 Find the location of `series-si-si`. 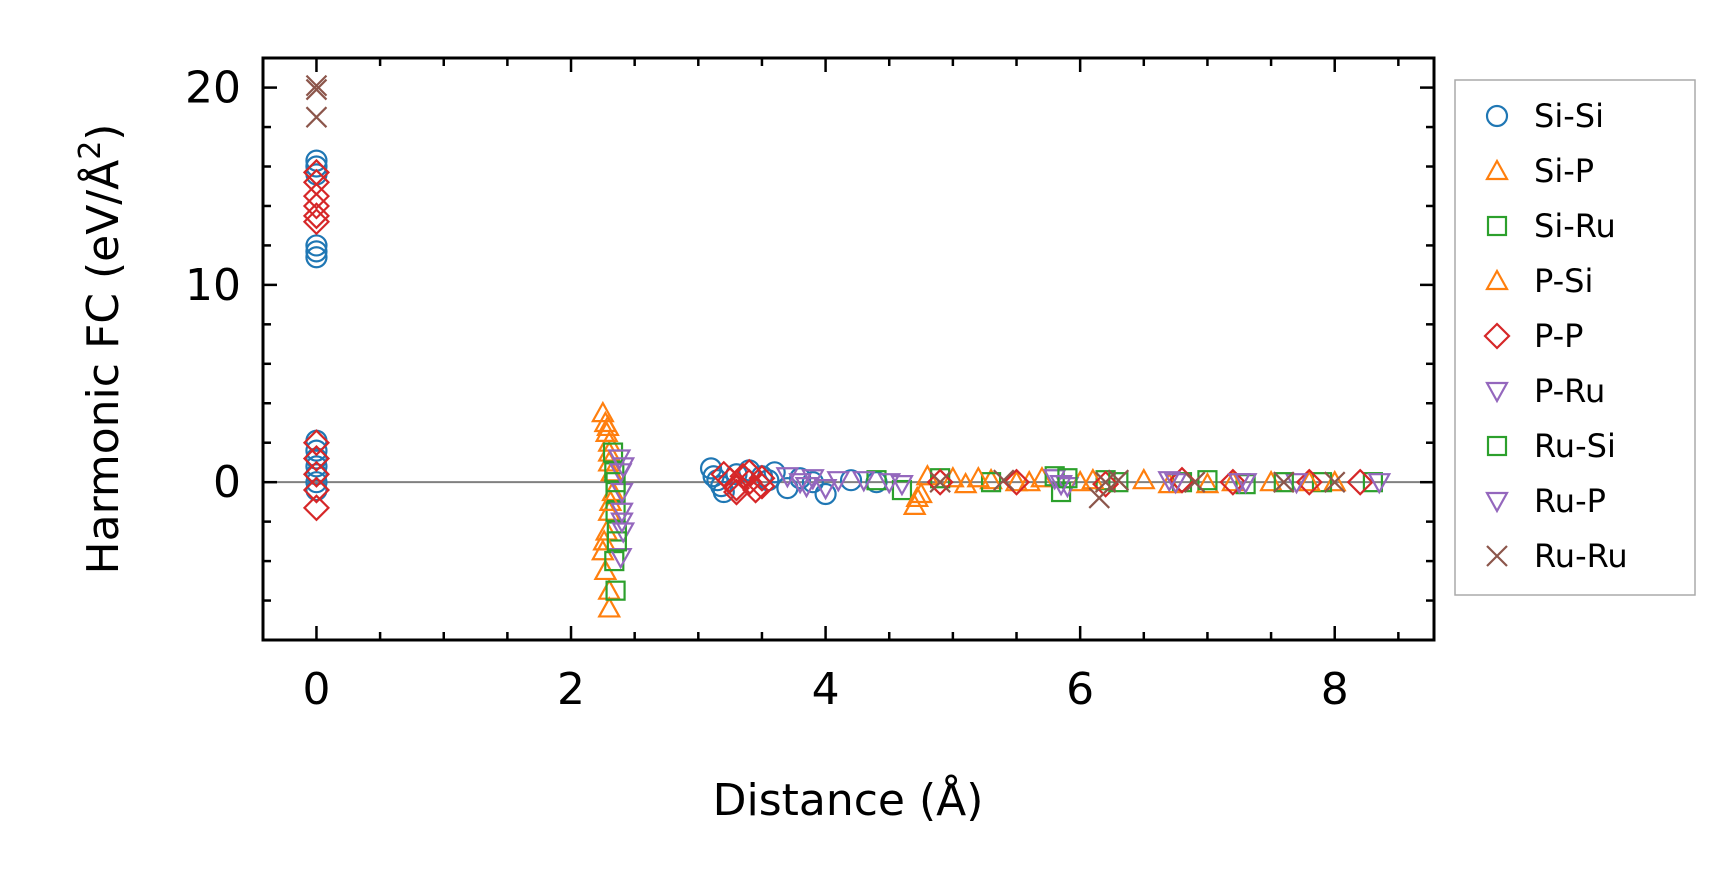

series-si-si is located at coordinates (596, 327).